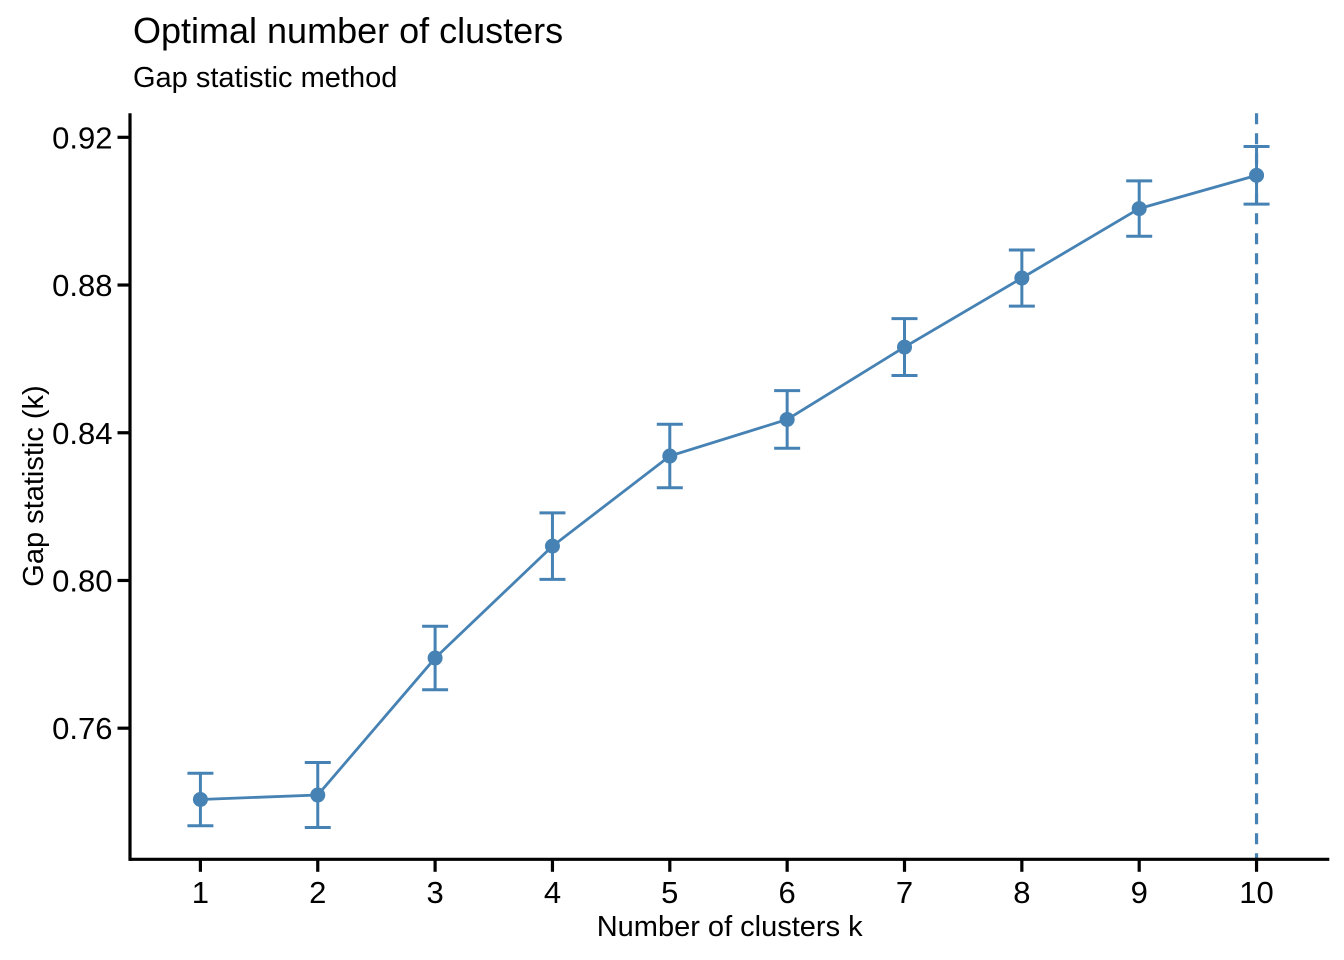 This screenshot has height=960, width=1344. Describe the element at coordinates (434, 892) in the screenshot. I see `x-tick-label: 3` at that location.